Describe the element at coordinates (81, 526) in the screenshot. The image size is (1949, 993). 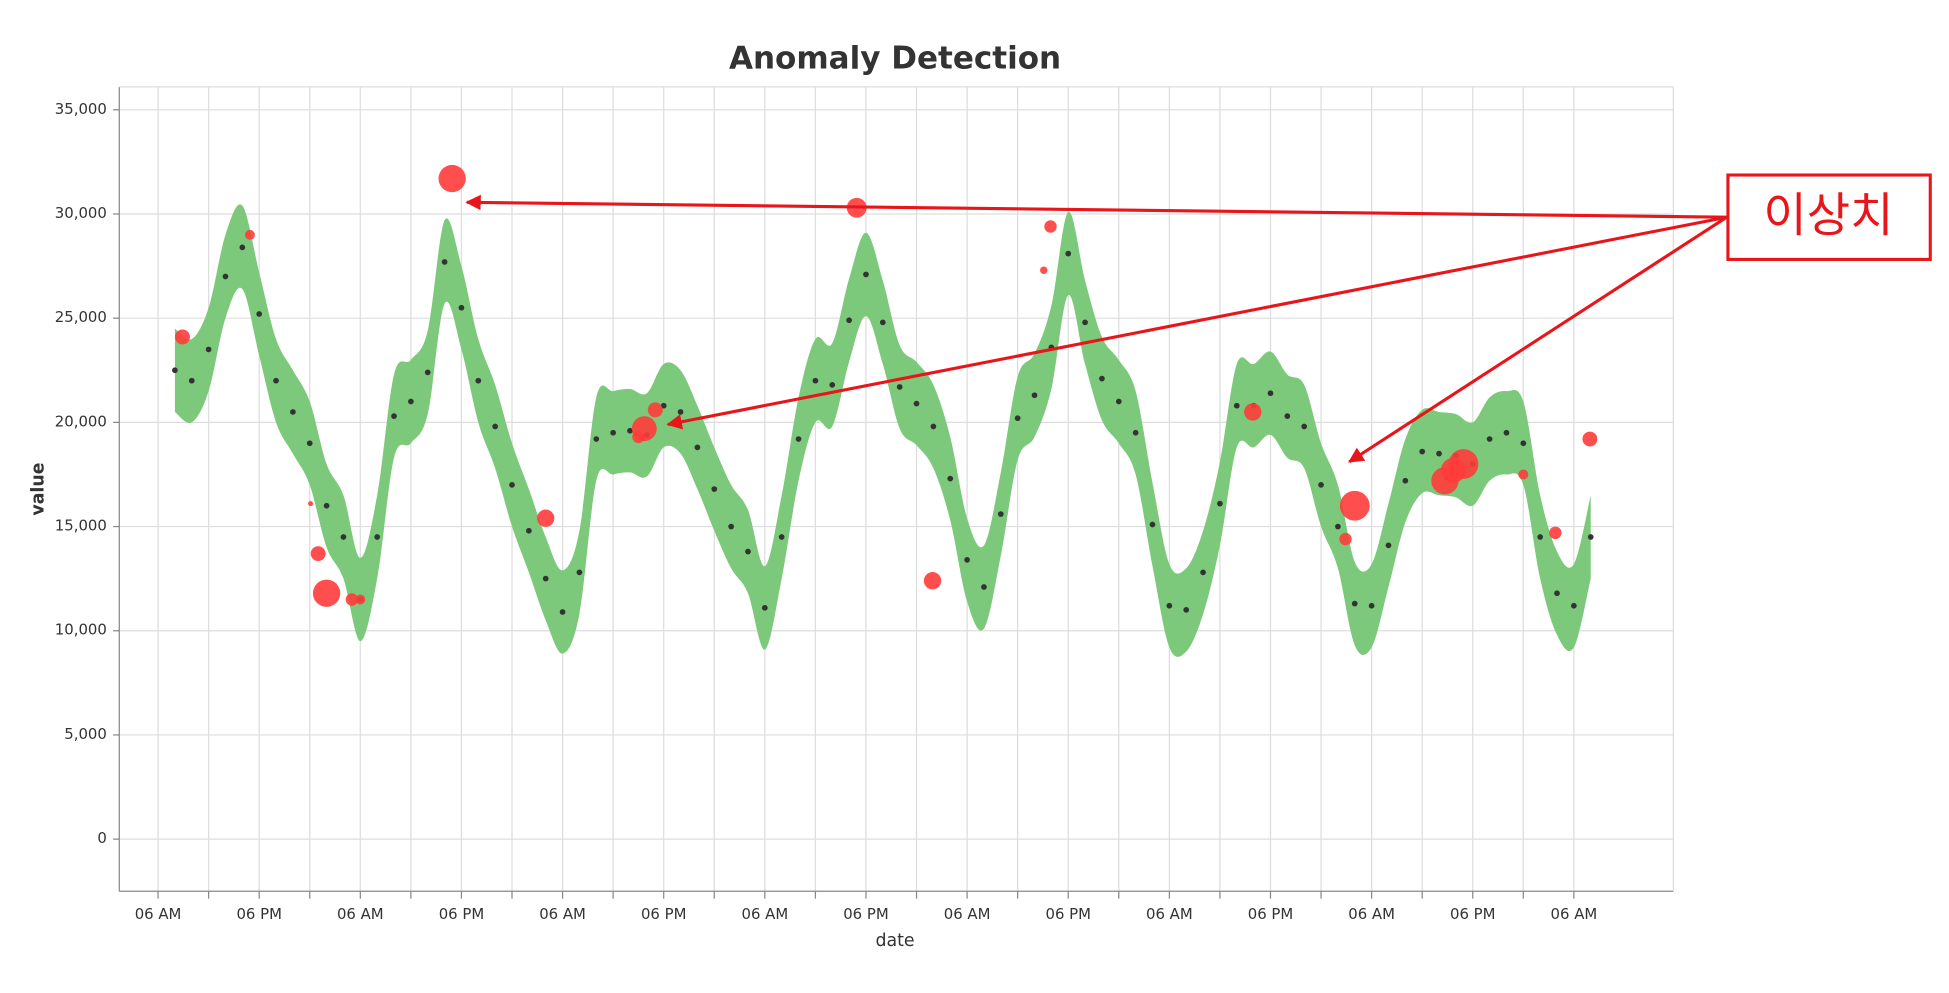
I see `y-tick-label: 15,000` at that location.